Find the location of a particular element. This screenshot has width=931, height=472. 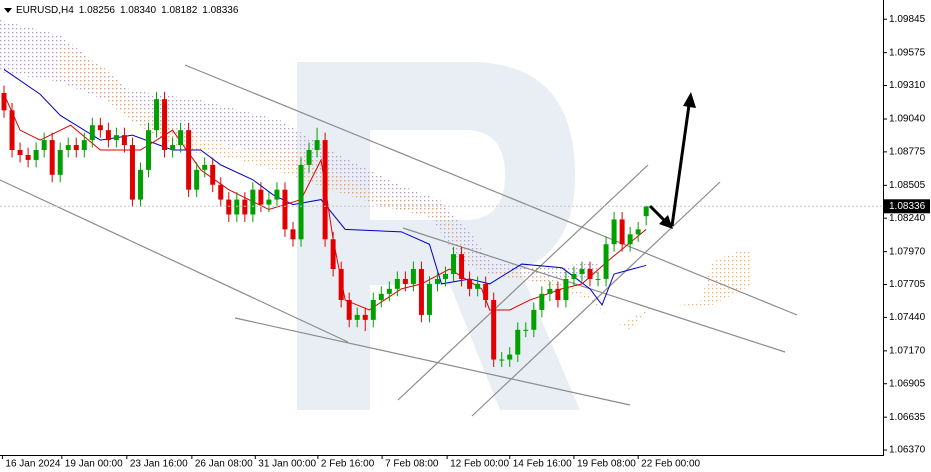

forecast-arrows is located at coordinates (672, 160).